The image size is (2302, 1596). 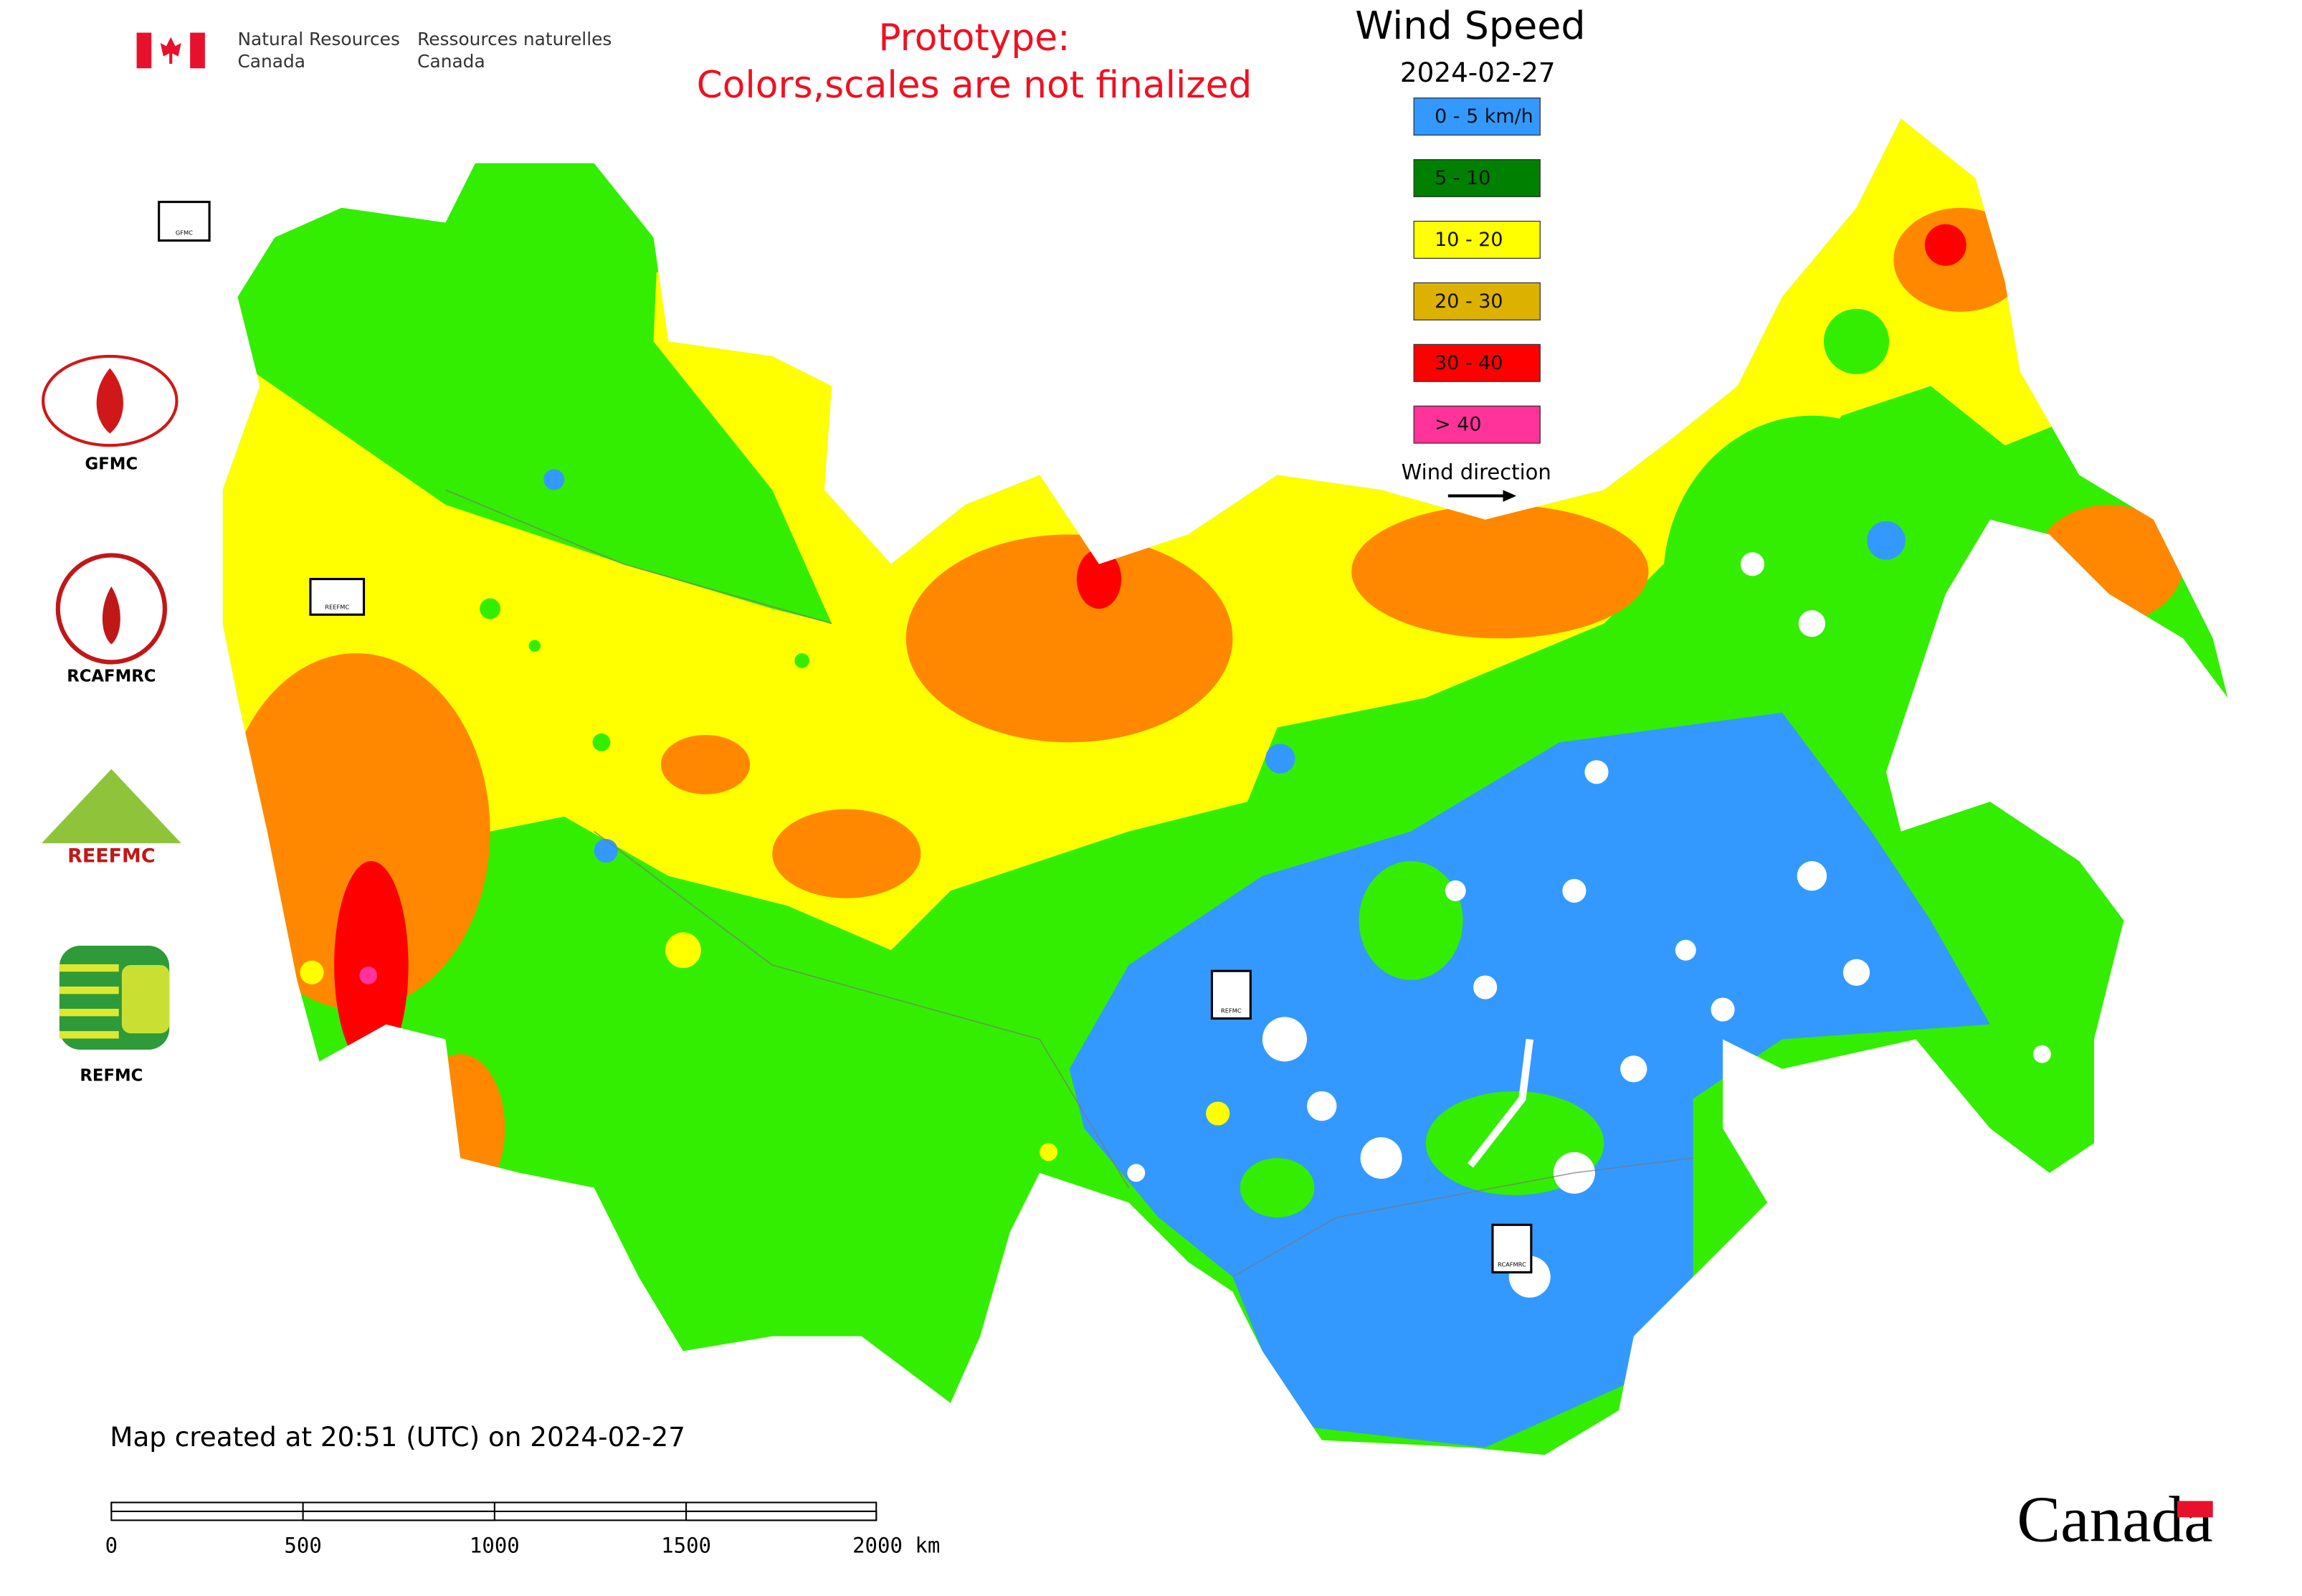 I want to click on scale-label: 500, so click(x=302, y=1546).